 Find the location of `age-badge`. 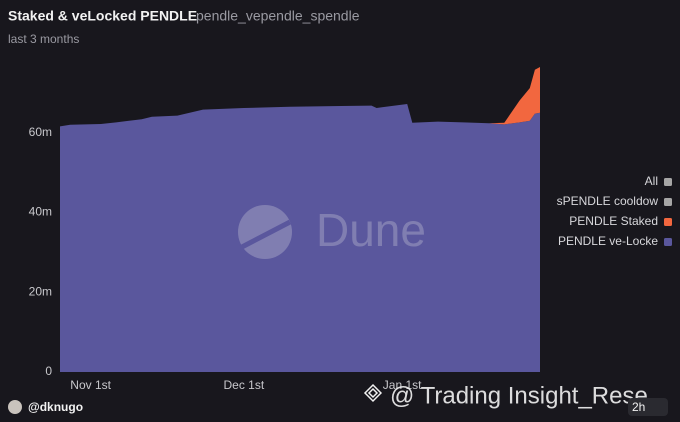

age-badge is located at coordinates (648, 407).